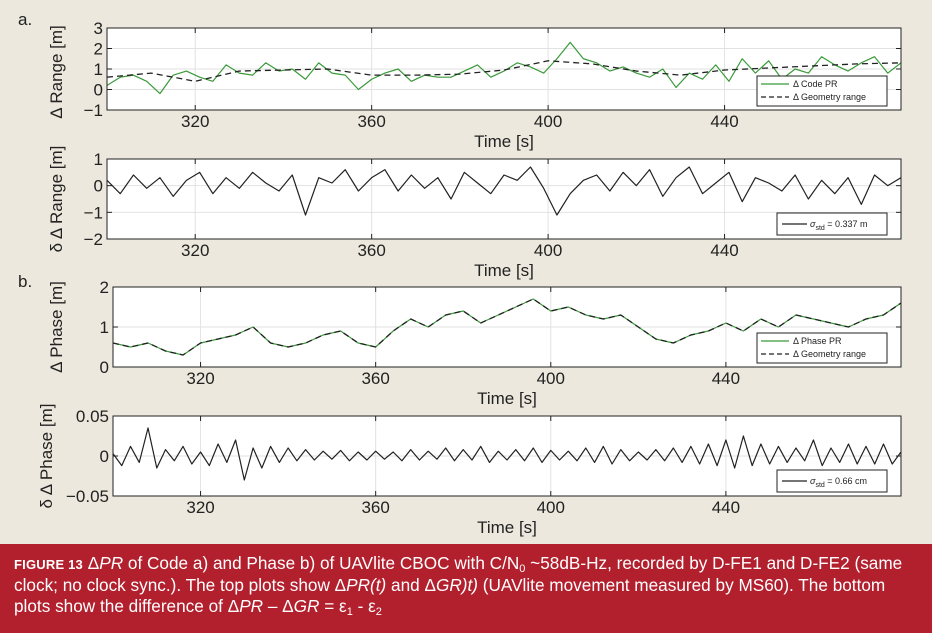 This screenshot has width=932, height=633. I want to click on y-axis-label: Δ Range [m], so click(56, 72).